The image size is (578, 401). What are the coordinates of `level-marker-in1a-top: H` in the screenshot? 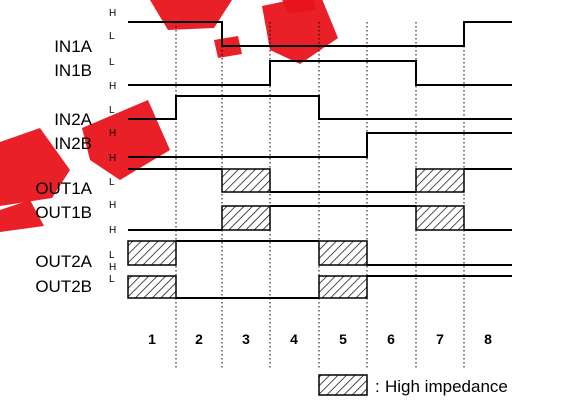 It's located at (112, 13).